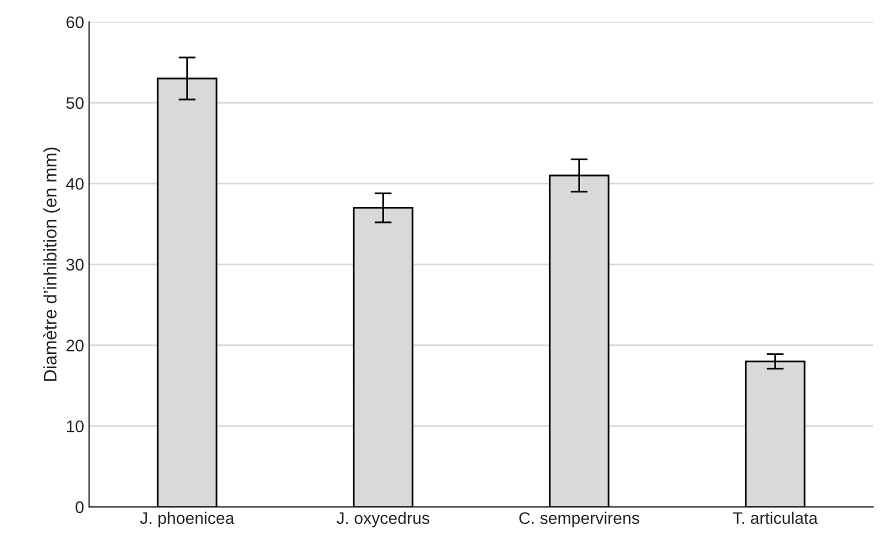 This screenshot has height=548, width=891. Describe the element at coordinates (75, 184) in the screenshot. I see `y-tick-label: 40` at that location.